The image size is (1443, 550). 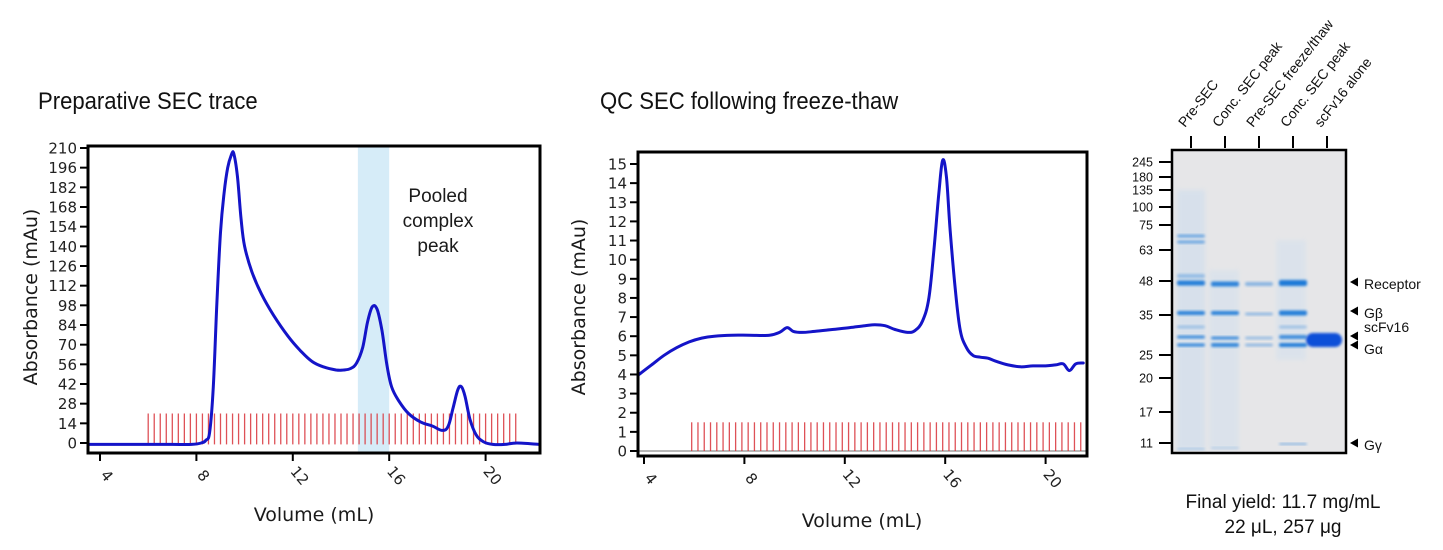 I want to click on y-tick-label: 126, so click(x=62, y=267).